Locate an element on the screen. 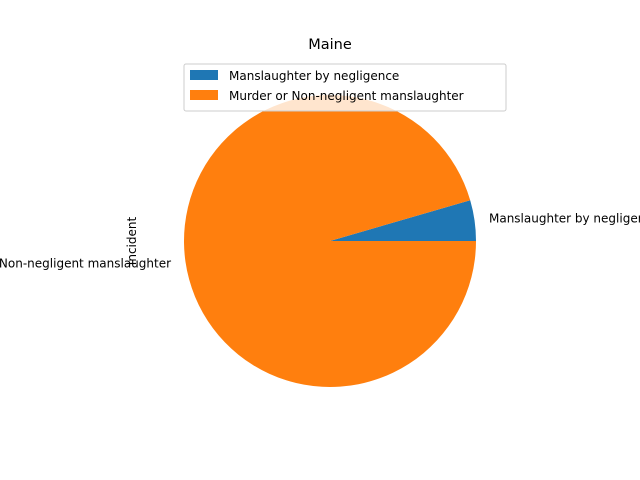 This screenshot has height=480, width=640. pie-slice-label: Manslaughter by negligence is located at coordinates (564, 218).